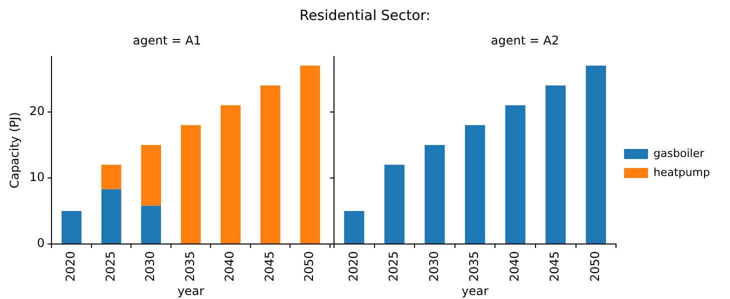 The image size is (730, 299). I want to click on y-tick-label: 20, so click(37, 111).